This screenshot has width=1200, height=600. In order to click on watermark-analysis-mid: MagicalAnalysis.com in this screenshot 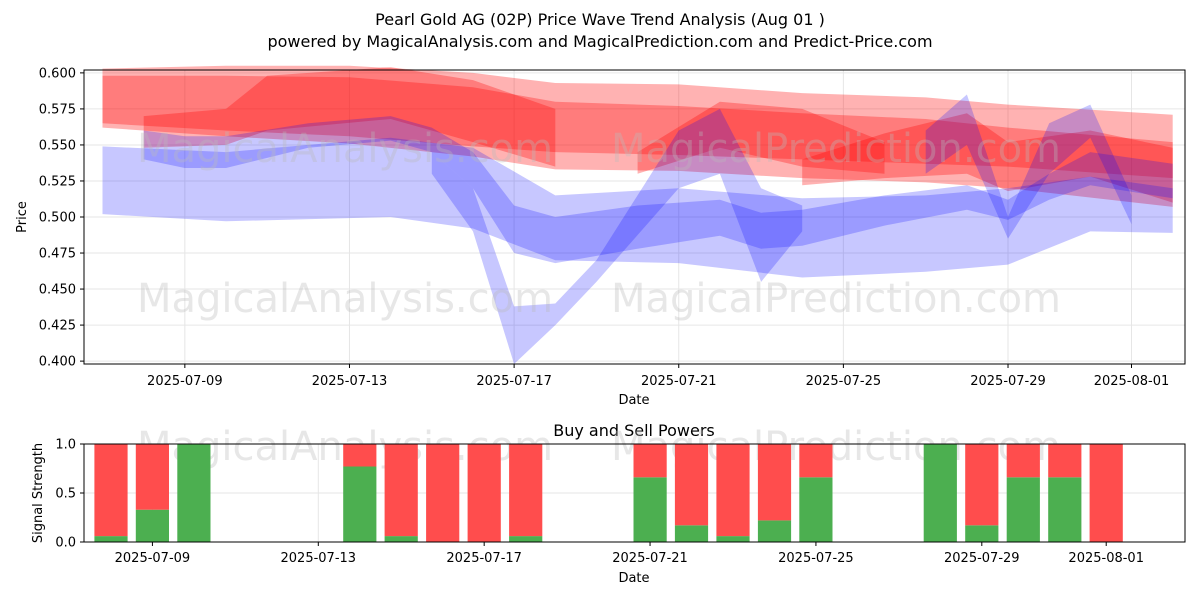, I will do `click(345, 299)`.